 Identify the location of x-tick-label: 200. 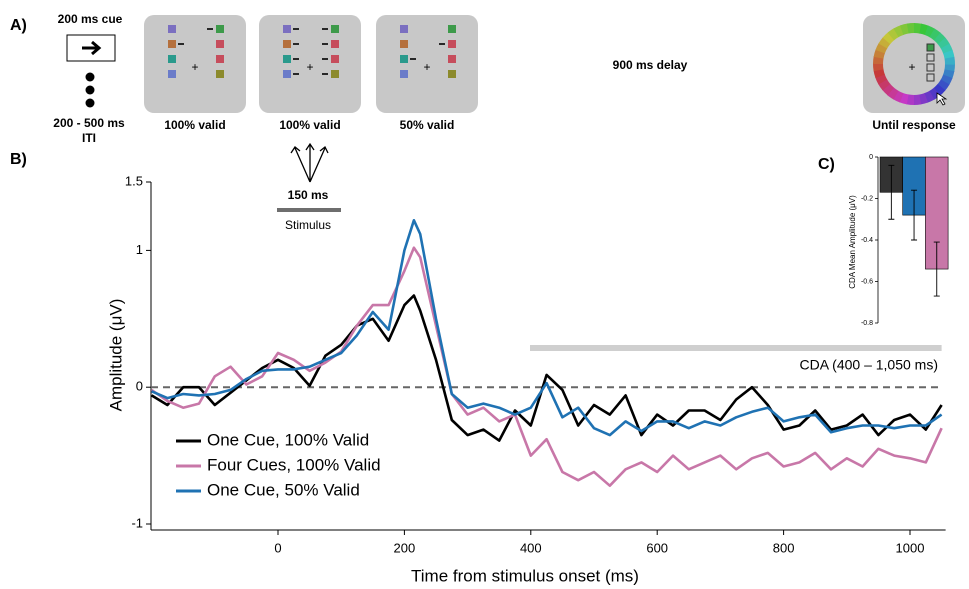
(405, 547).